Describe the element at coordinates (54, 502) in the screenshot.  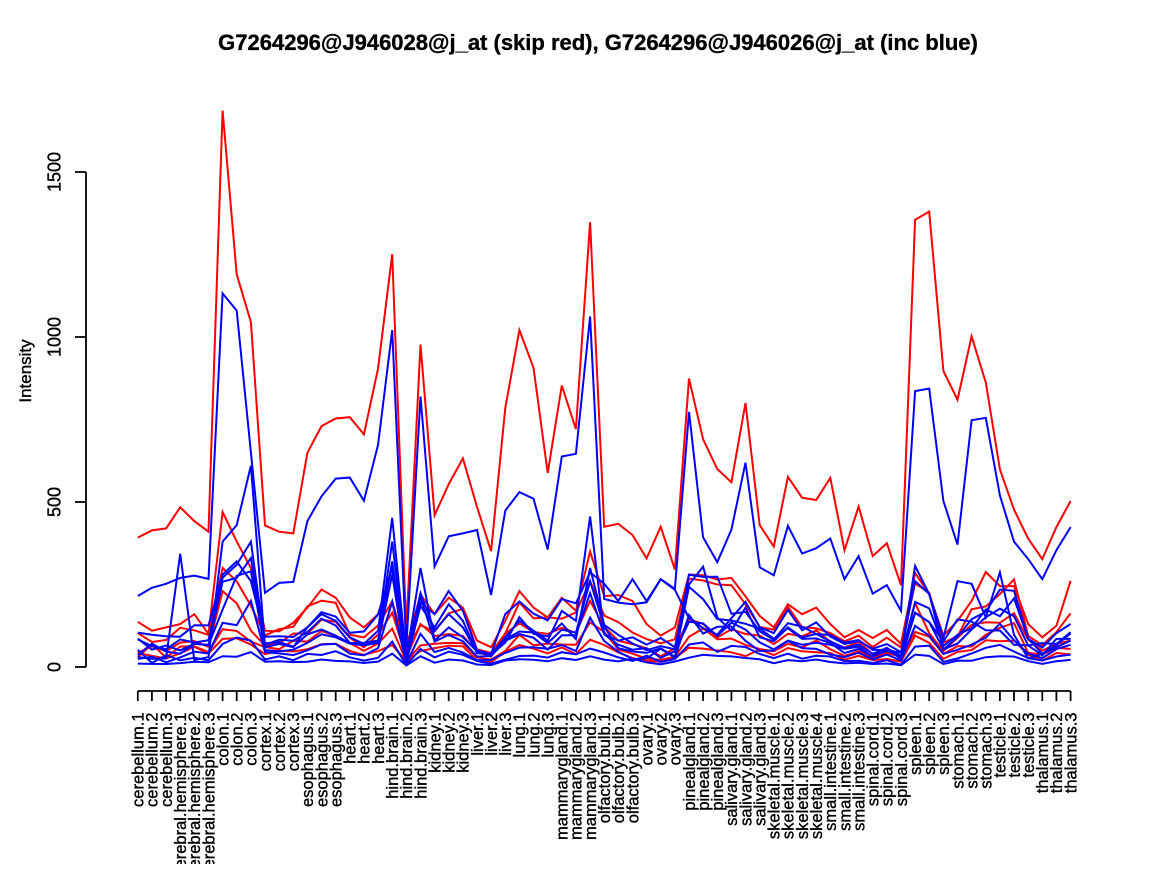
I see `svg-text: 500` at that location.